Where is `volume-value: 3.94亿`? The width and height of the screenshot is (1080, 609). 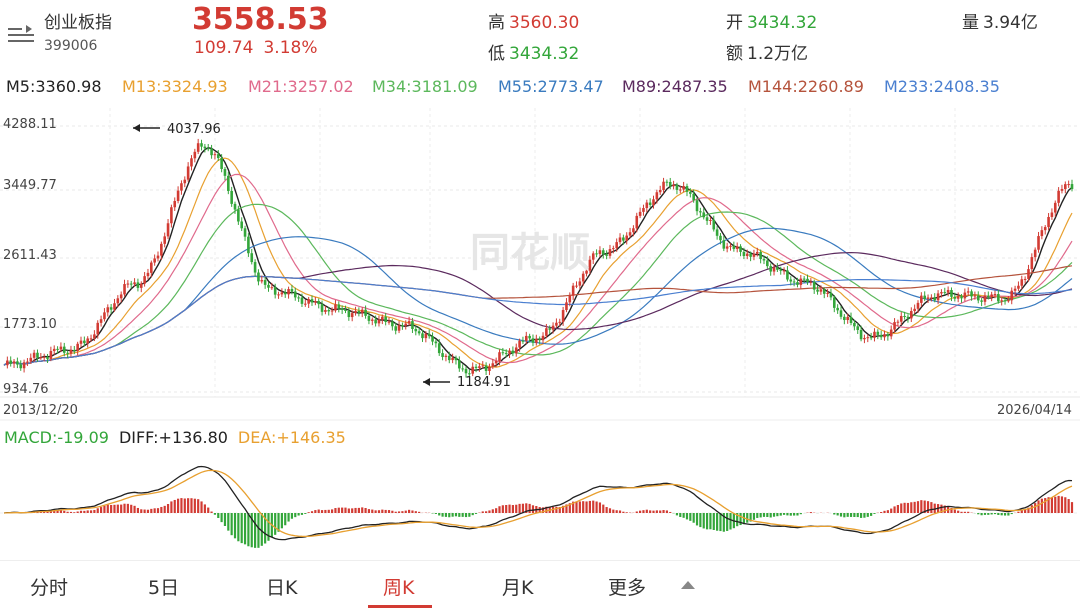 volume-value: 3.94亿 is located at coordinates (1010, 23).